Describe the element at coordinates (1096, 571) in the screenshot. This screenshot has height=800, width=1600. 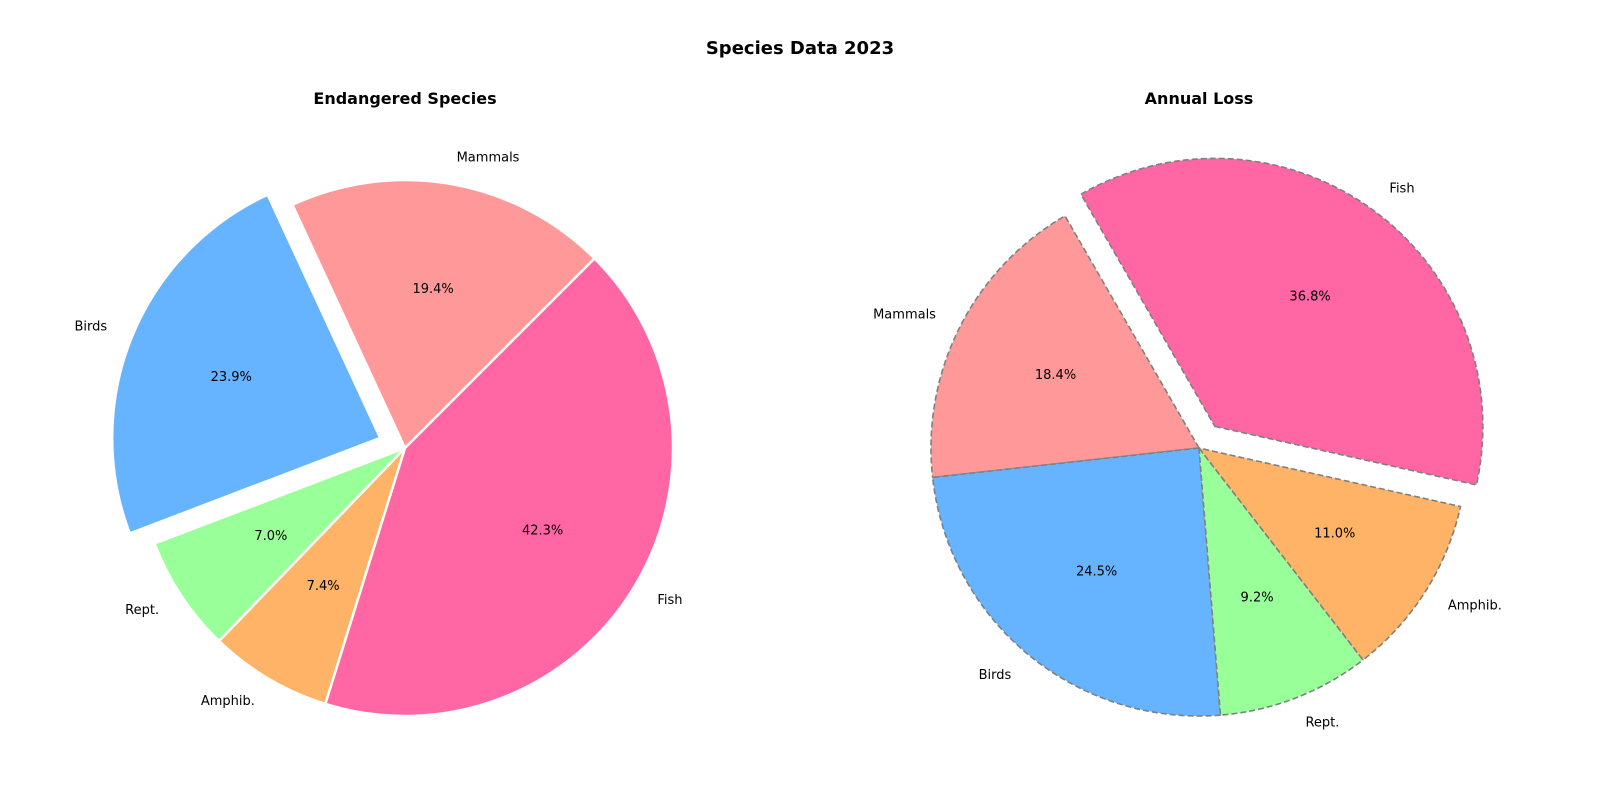
I see `annual-loss-pct-birds: 24.5%` at that location.